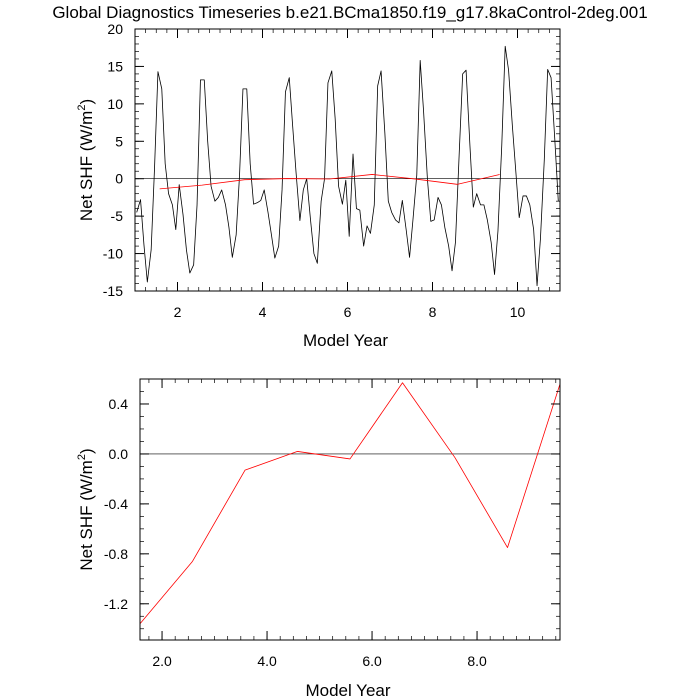 This screenshot has height=700, width=700. Describe the element at coordinates (115, 104) in the screenshot. I see `y-tick-label: 10` at that location.